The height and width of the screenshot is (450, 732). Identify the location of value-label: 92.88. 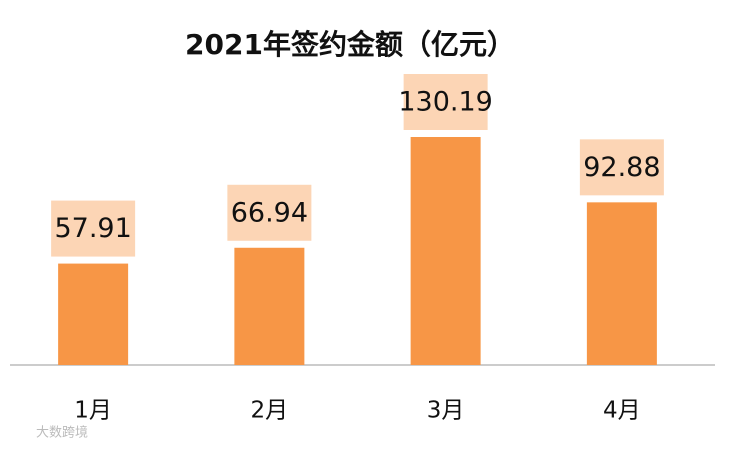
(621, 167).